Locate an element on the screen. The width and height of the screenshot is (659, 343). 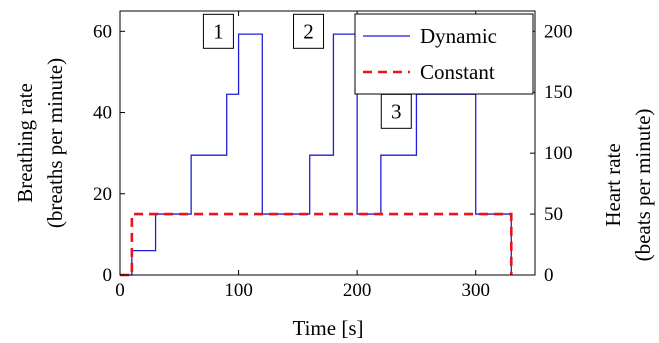
legend: Dynamic Constant is located at coordinates (444, 54).